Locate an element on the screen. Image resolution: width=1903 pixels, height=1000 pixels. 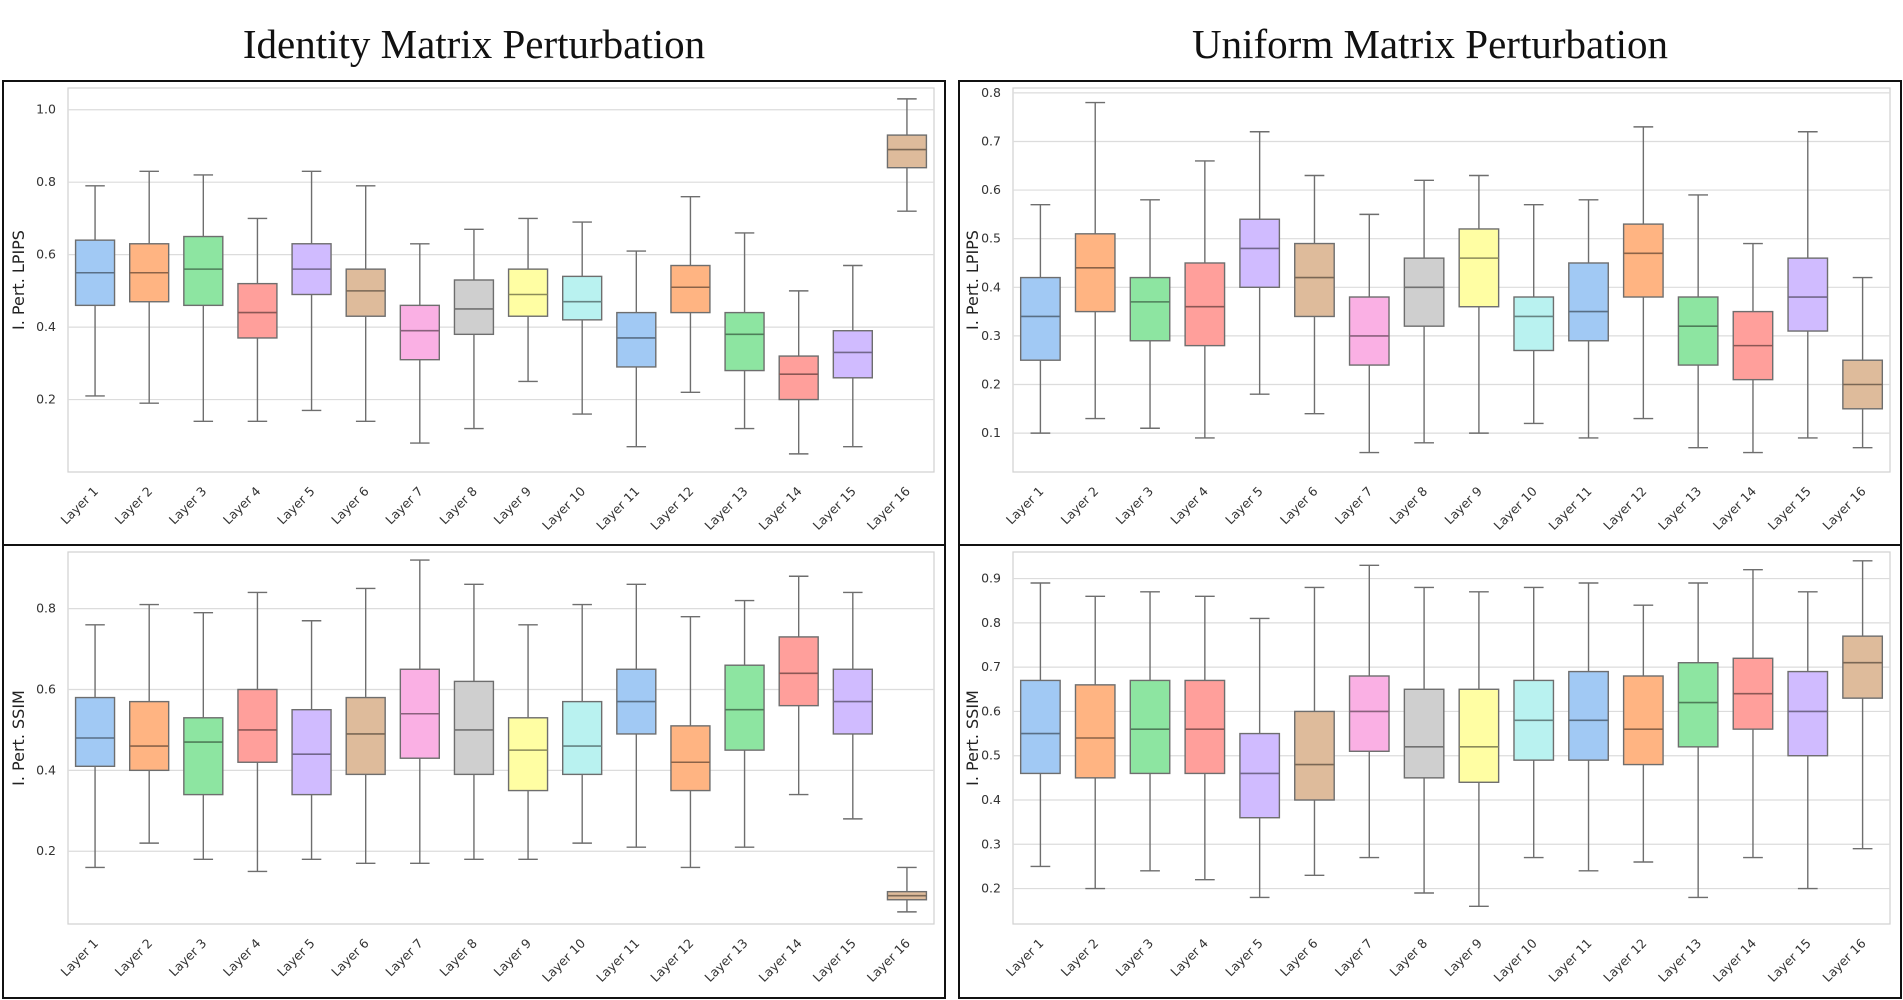
identity-column-title: Identity Matrix Perturbation is located at coordinates (474, 44).